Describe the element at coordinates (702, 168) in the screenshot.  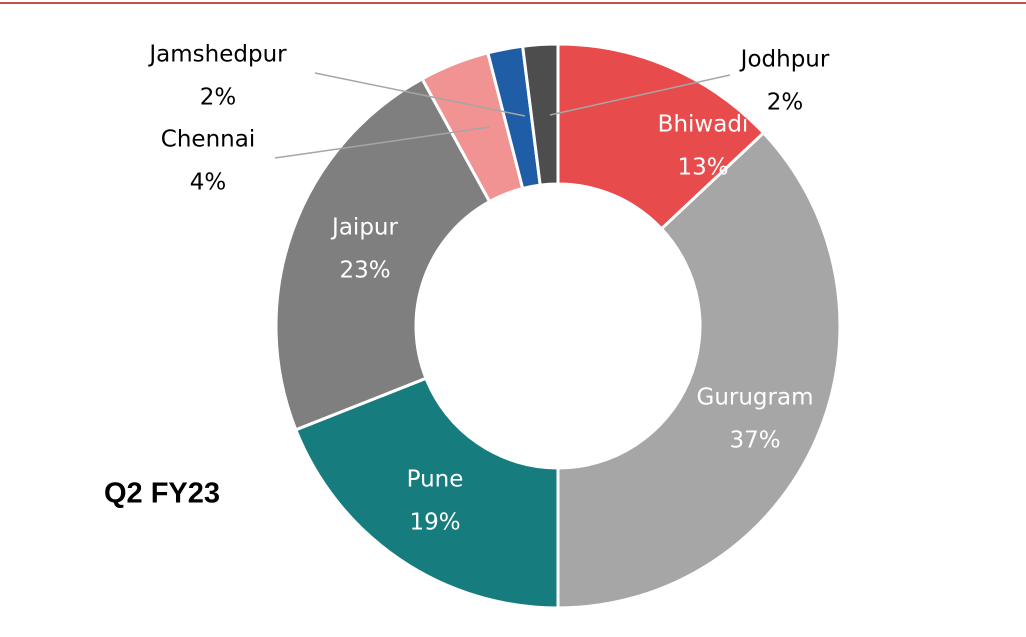
I see `slice-value-label: 13%` at that location.